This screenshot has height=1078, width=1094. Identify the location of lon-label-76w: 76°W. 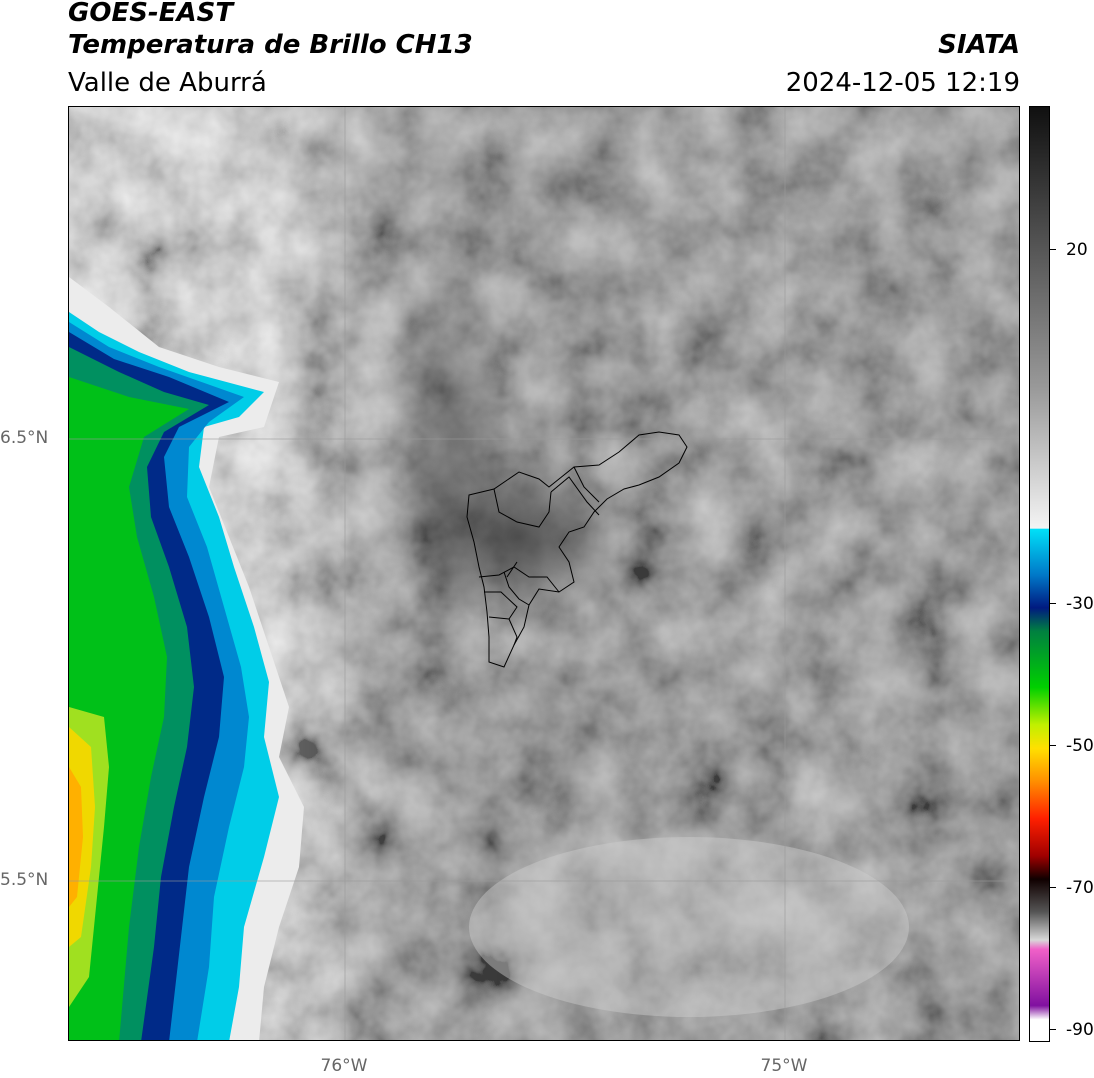
(344, 1066).